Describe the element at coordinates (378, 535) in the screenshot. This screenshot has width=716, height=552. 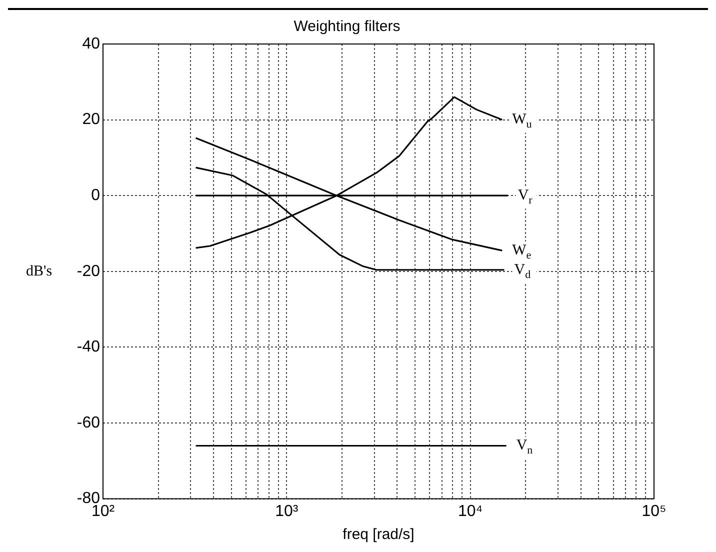
I see `x-axis-title: freq [rad/s]` at that location.